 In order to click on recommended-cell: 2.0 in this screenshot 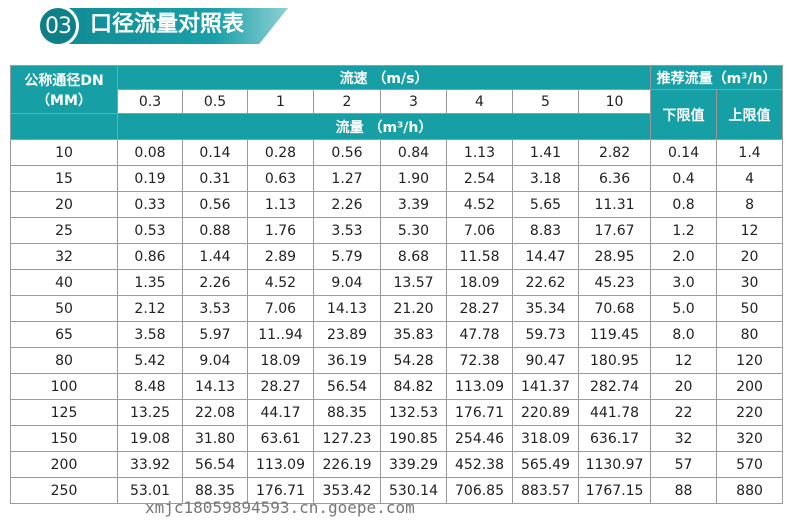, I will do `click(684, 256)`.